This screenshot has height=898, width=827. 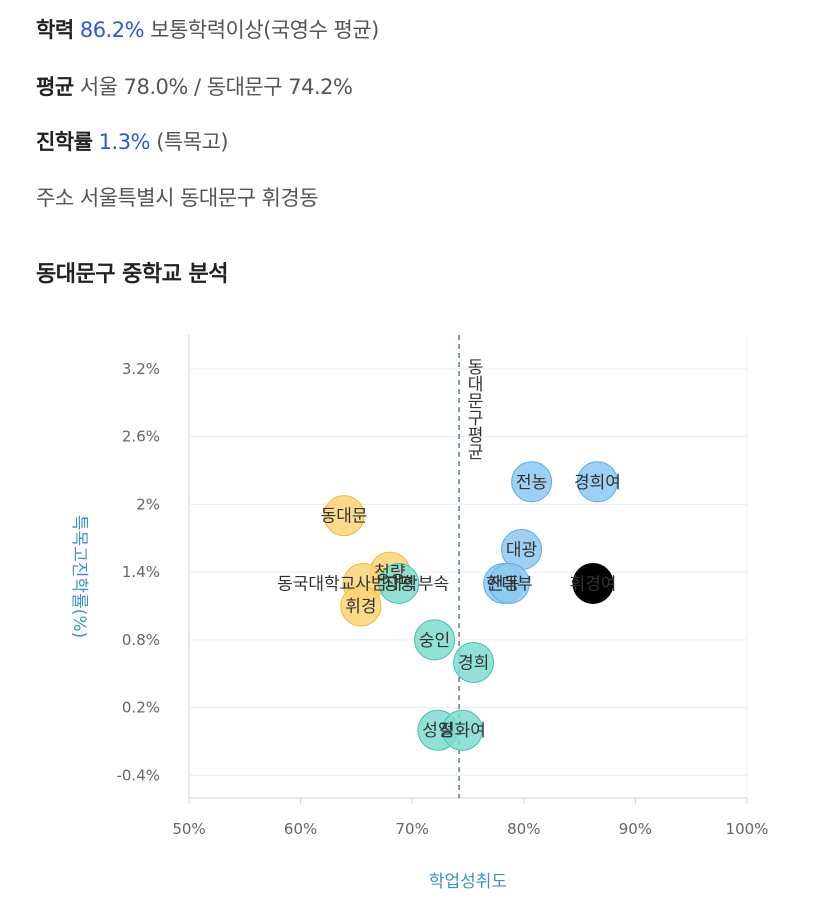 I want to click on bubble-한대부, so click(x=509, y=583).